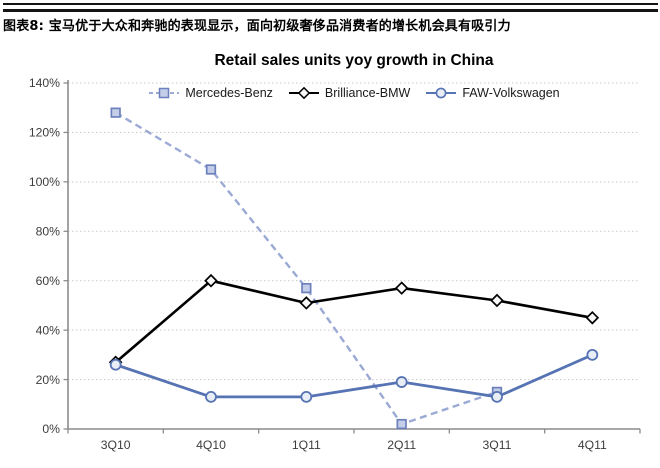 This screenshot has width=660, height=468. I want to click on legend-item-brilliance-bmw: Brilliance-BMW, so click(349, 93).